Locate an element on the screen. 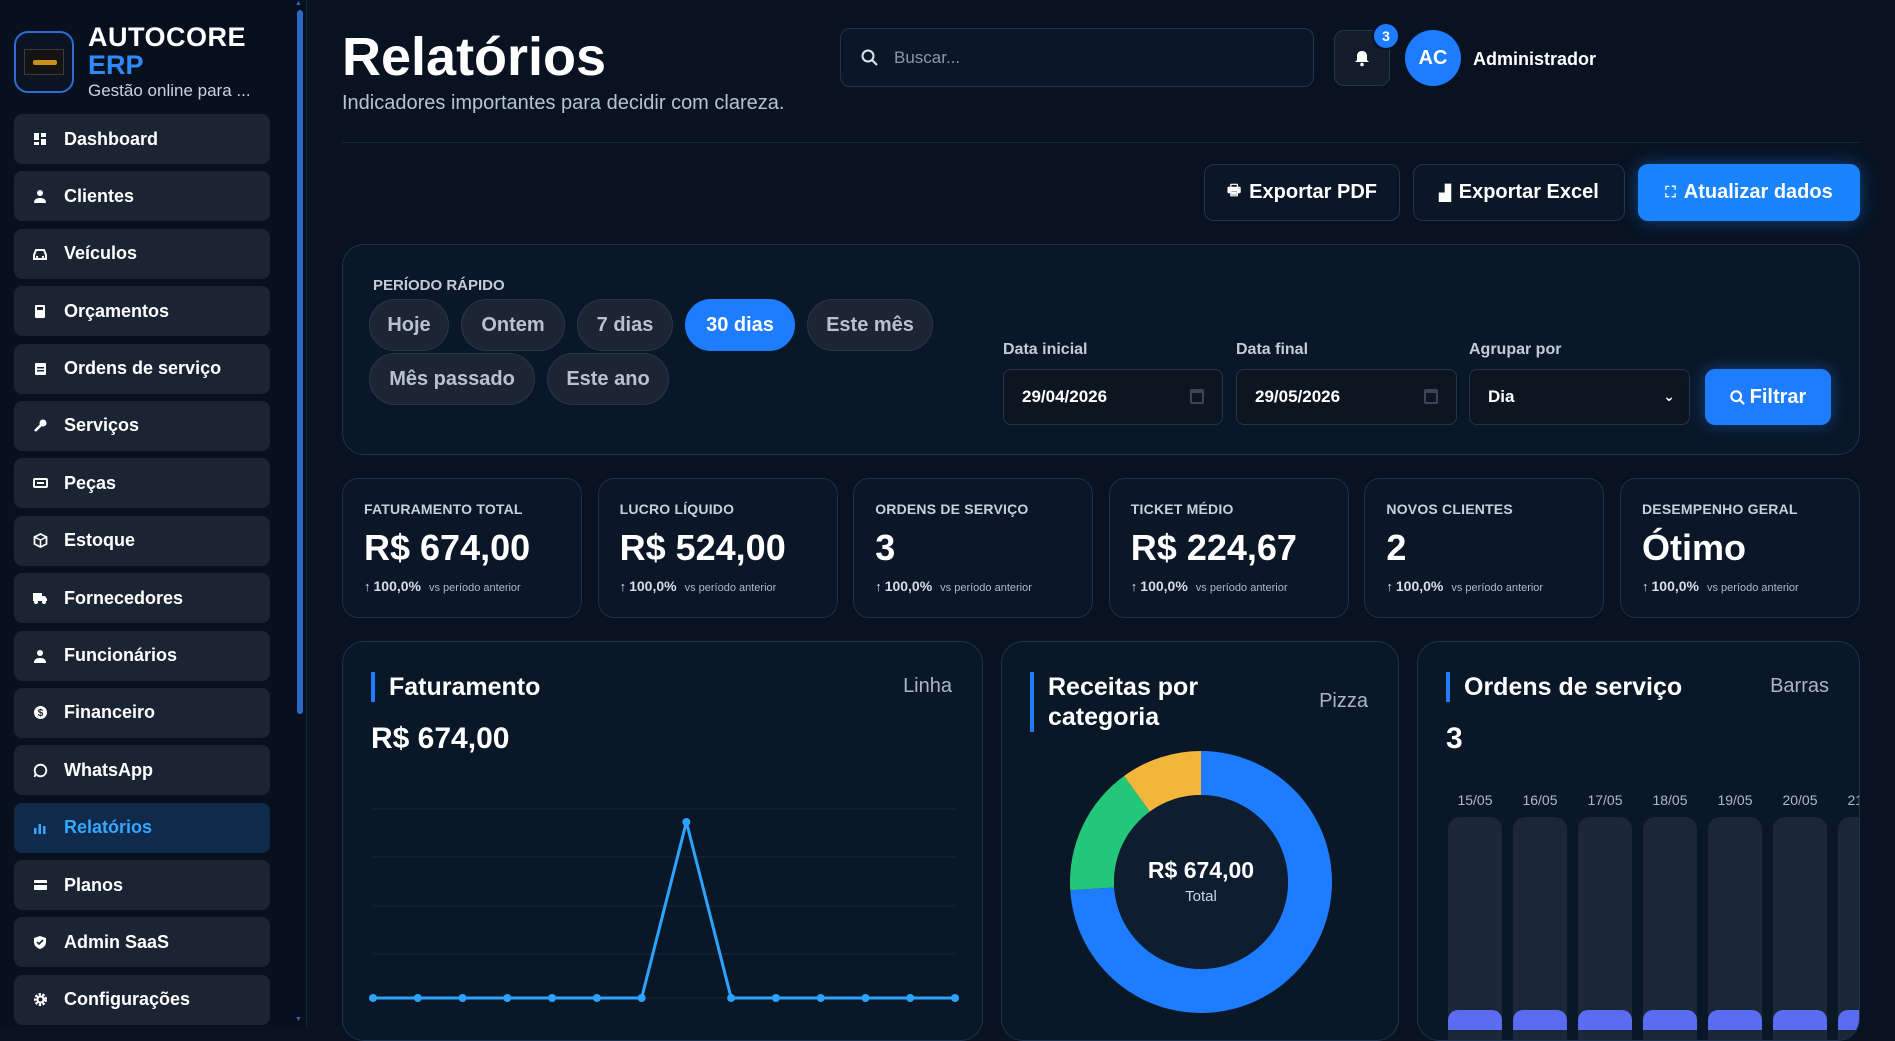  end-date-label: Data final is located at coordinates (1272, 349).